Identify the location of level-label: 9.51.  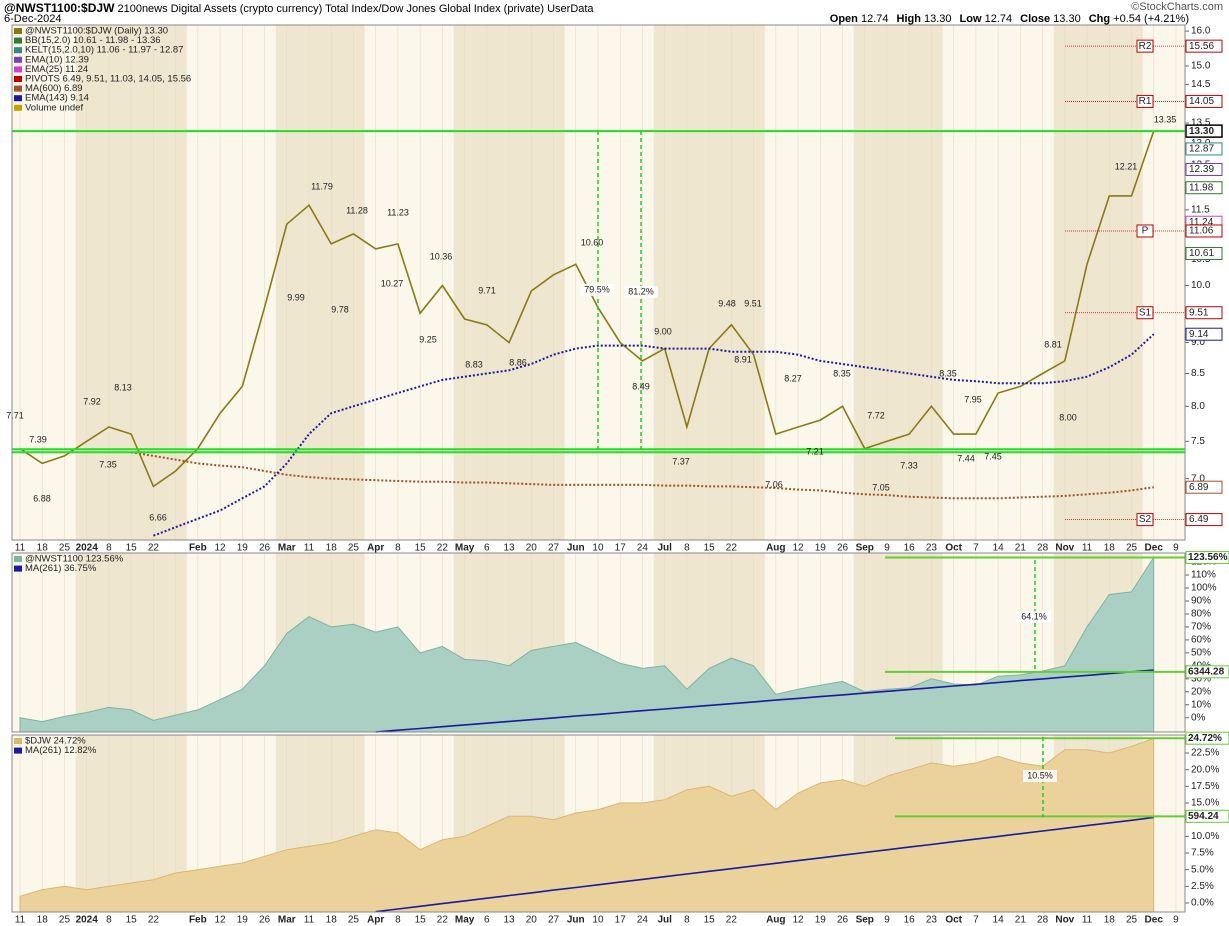
(1199, 312).